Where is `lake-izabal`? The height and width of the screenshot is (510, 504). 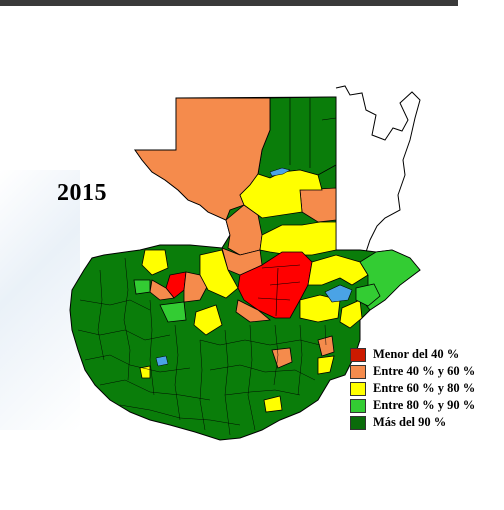 lake-izabal is located at coordinates (338, 293).